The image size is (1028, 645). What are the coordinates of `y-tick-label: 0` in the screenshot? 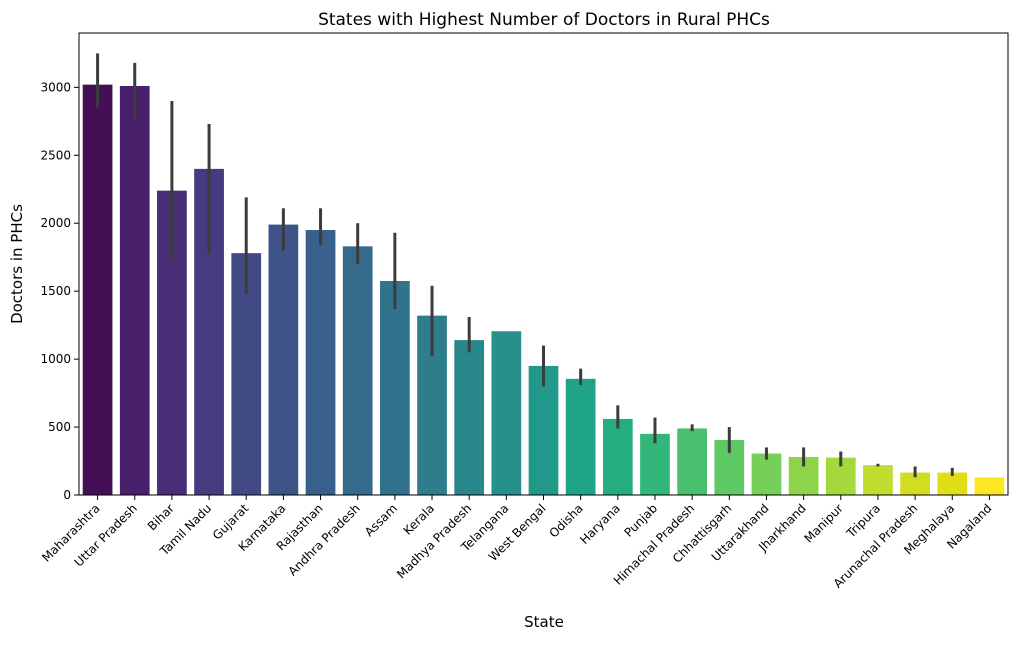 It's located at (67, 495).